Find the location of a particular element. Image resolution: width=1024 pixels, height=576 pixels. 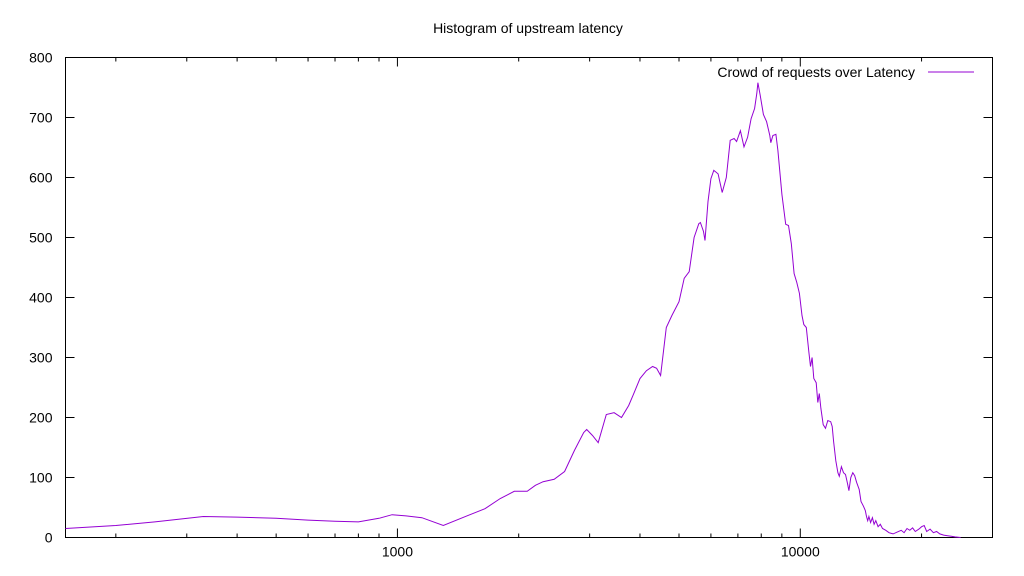

y-tick-label: 200 is located at coordinates (41, 418).